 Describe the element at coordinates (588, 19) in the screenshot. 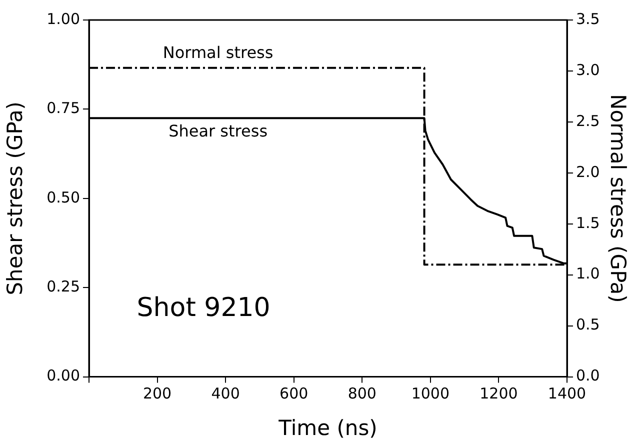

I see `y2-tick-label: 3.5` at that location.